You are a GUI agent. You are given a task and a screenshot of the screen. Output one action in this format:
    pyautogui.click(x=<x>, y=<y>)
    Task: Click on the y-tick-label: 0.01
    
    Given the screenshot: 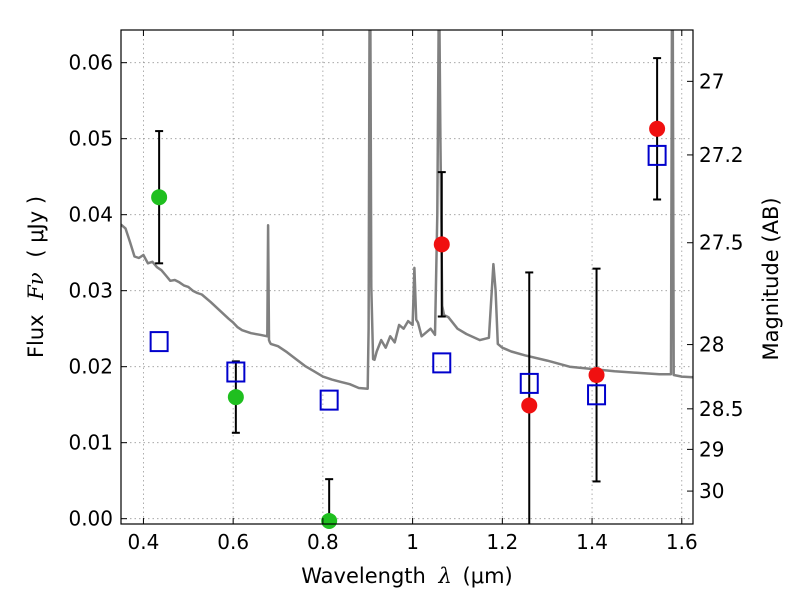 What is the action you would take?
    pyautogui.click(x=90, y=443)
    